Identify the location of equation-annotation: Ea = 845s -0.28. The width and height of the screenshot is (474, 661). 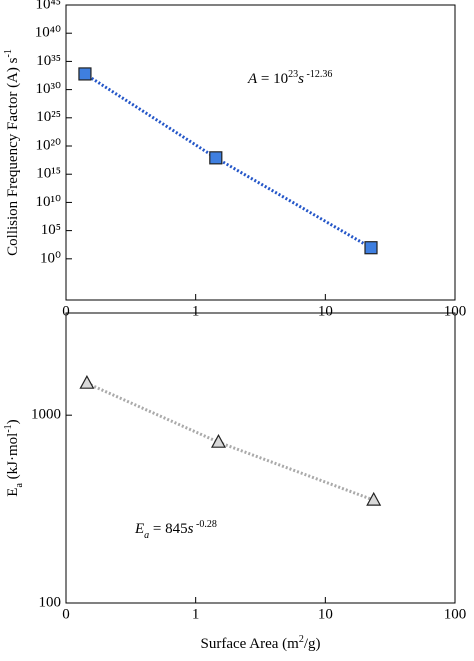
(175, 530).